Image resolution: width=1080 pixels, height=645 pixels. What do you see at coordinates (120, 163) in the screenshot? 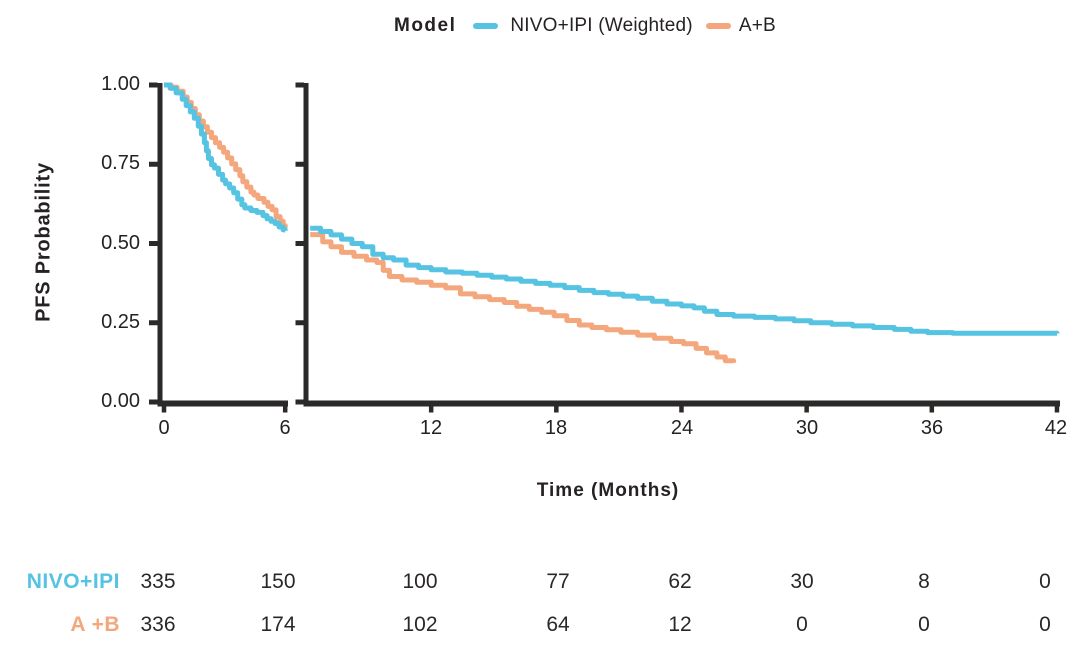
I see `y-tick-0.75: 0.75` at bounding box center [120, 163].